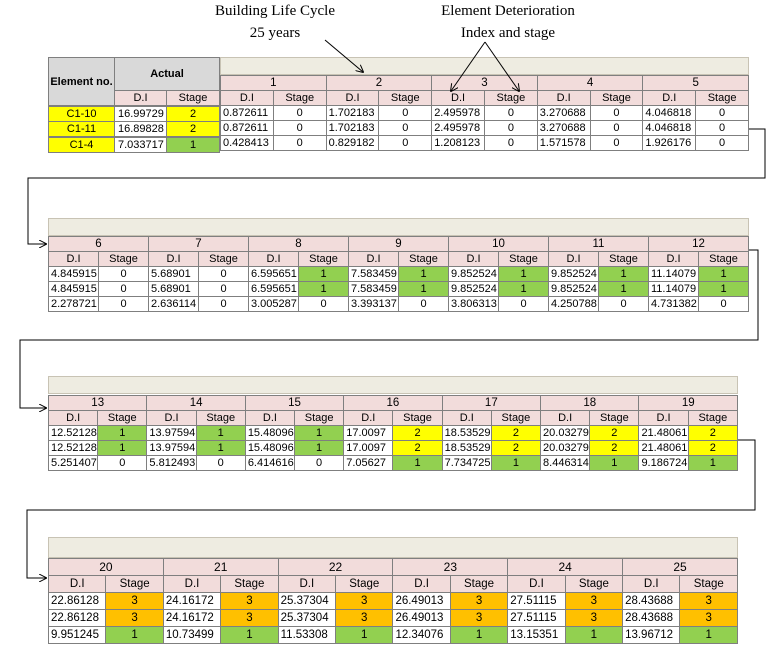 The image size is (774, 656). I want to click on year-header: 23, so click(450, 567).